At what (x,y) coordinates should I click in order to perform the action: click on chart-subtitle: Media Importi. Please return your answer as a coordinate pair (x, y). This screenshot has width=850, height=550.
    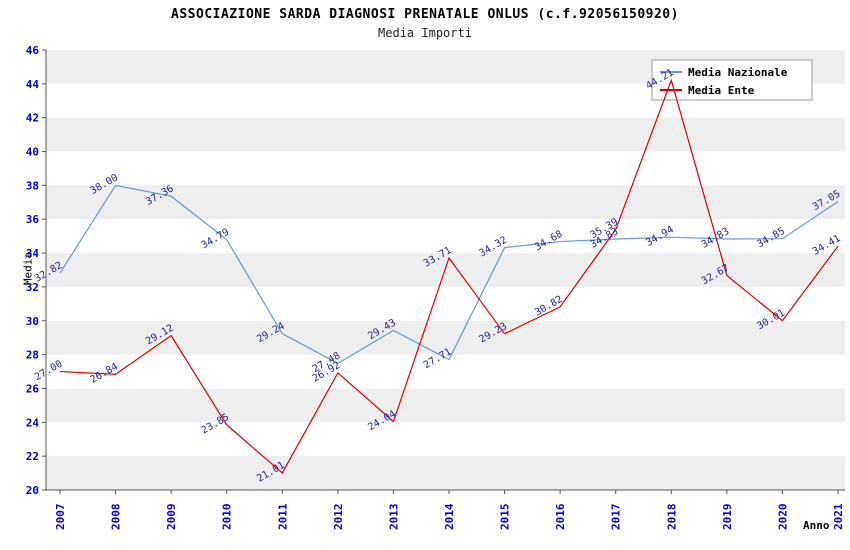
    Looking at the image, I should click on (425, 33).